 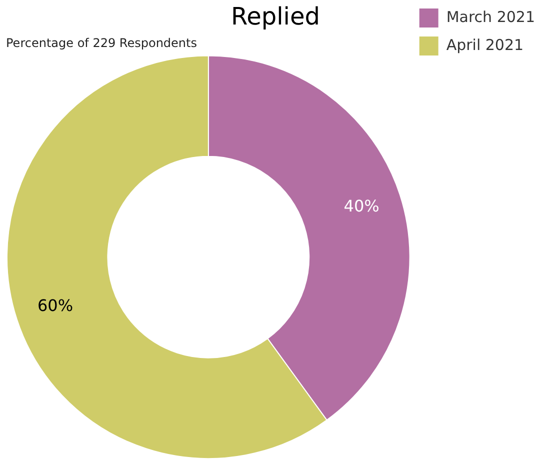 I want to click on data-label: 40%, so click(x=362, y=206).